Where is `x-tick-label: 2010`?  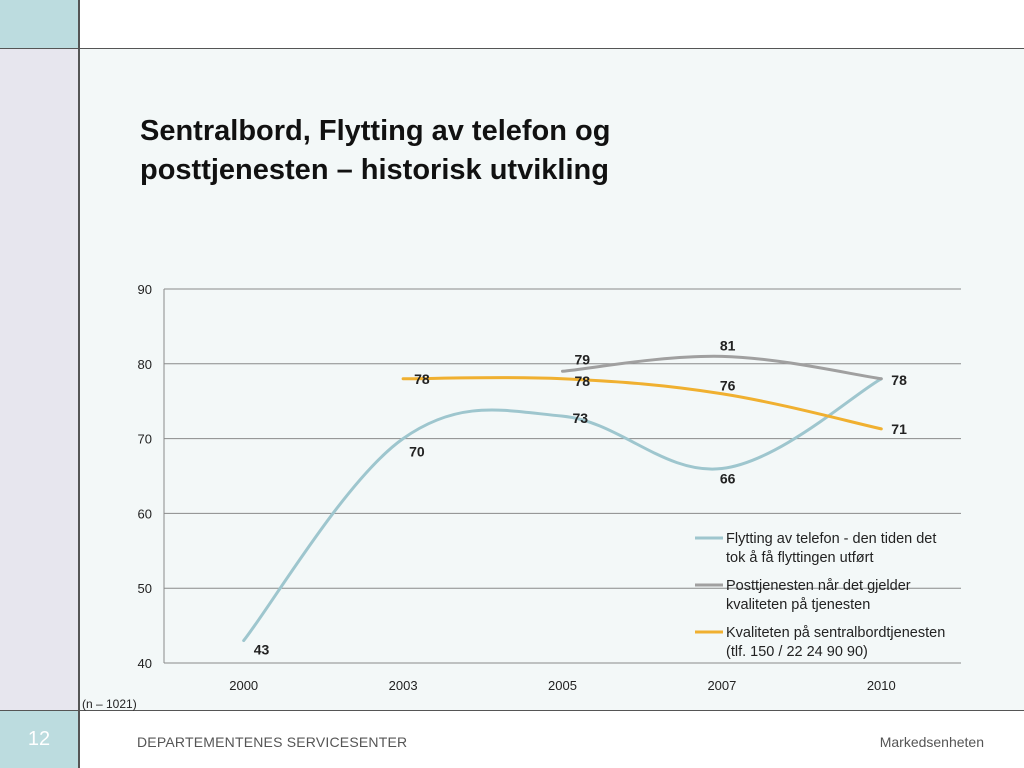 x-tick-label: 2010 is located at coordinates (881, 685).